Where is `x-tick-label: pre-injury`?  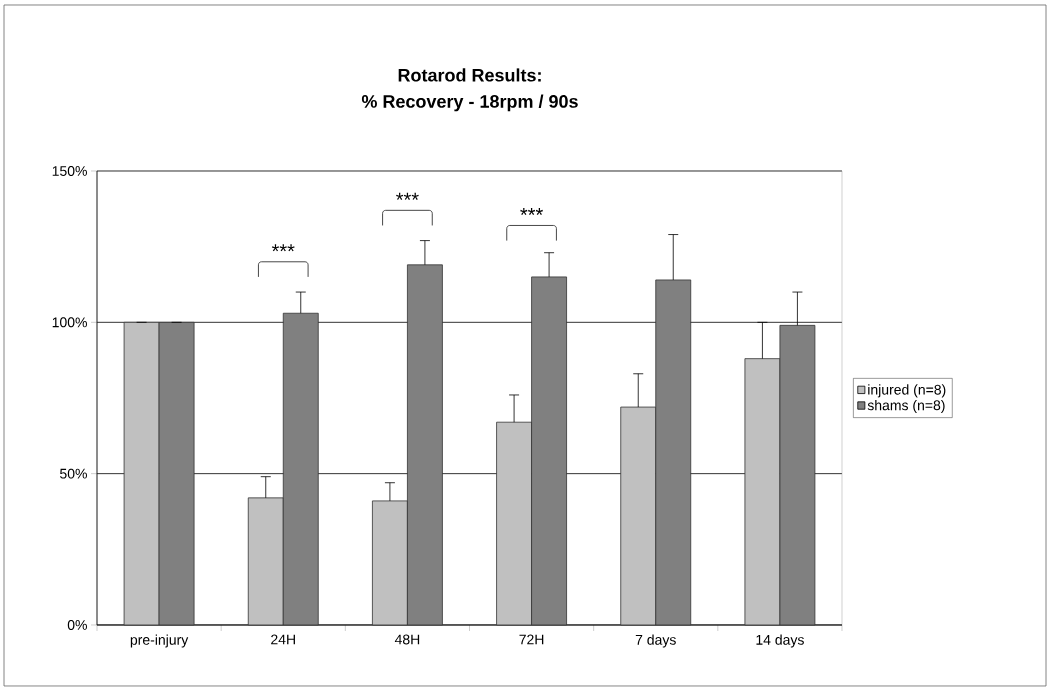
x-tick-label: pre-injury is located at coordinates (159, 641).